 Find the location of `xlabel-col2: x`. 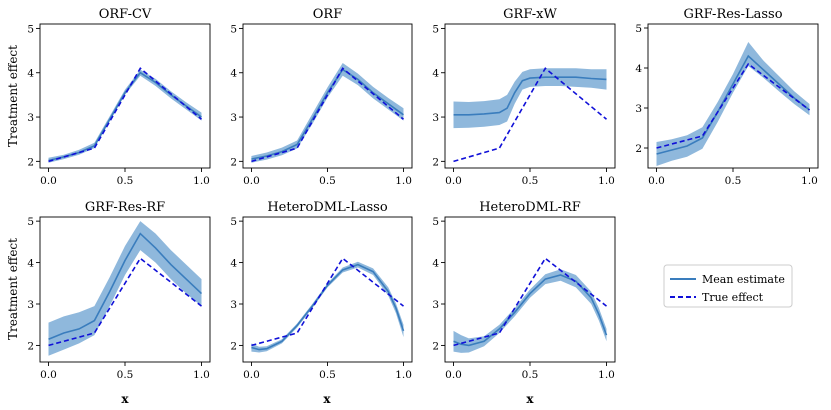

xlabel-col2: x is located at coordinates (327, 399).